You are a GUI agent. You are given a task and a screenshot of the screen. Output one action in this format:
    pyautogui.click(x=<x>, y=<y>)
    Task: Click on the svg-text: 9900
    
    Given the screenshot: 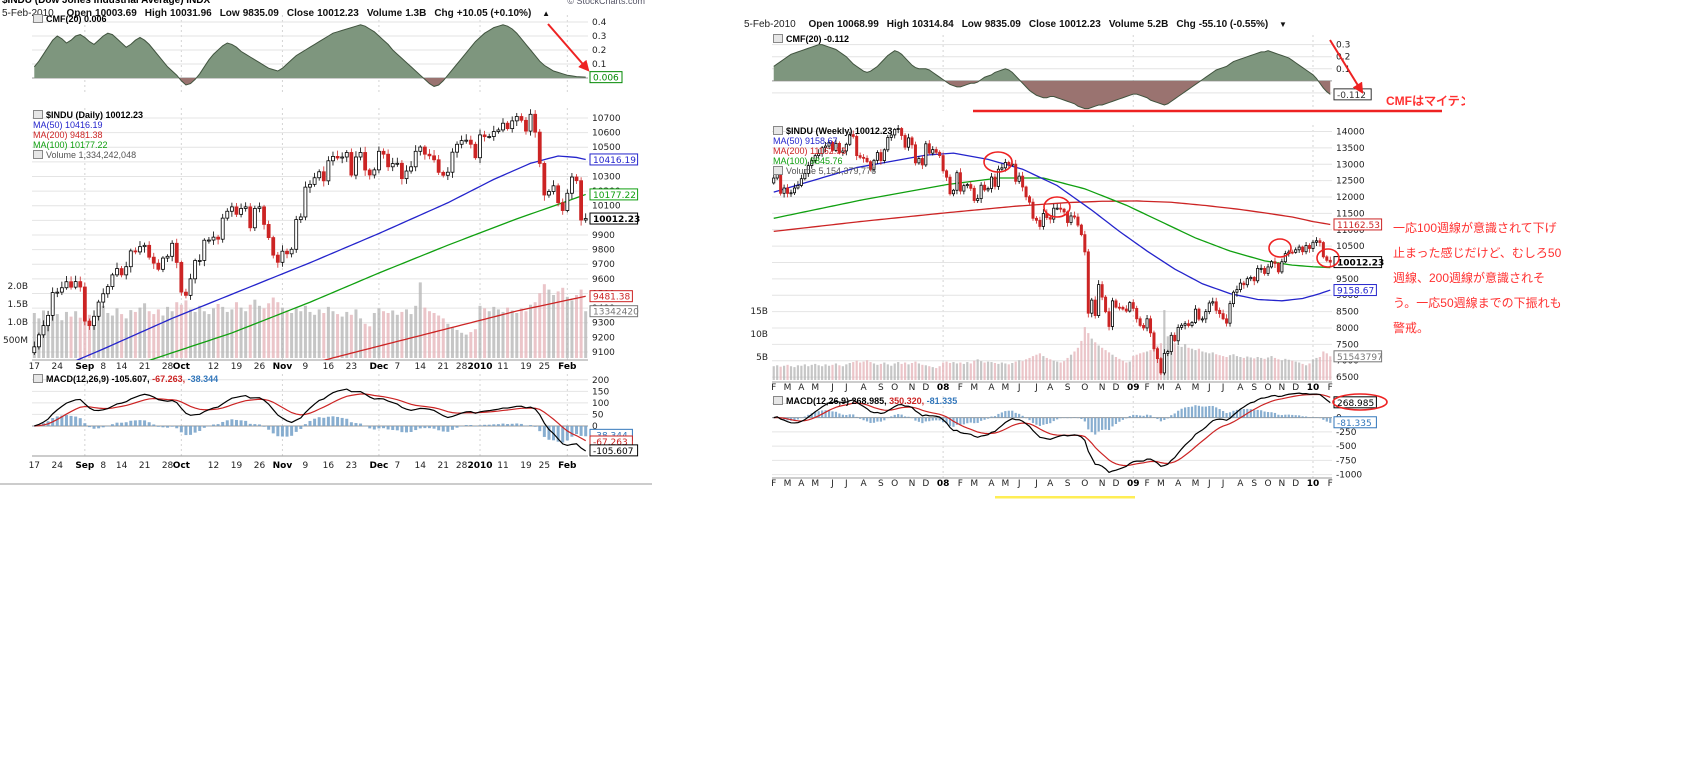 What is the action you would take?
    pyautogui.click(x=603, y=236)
    